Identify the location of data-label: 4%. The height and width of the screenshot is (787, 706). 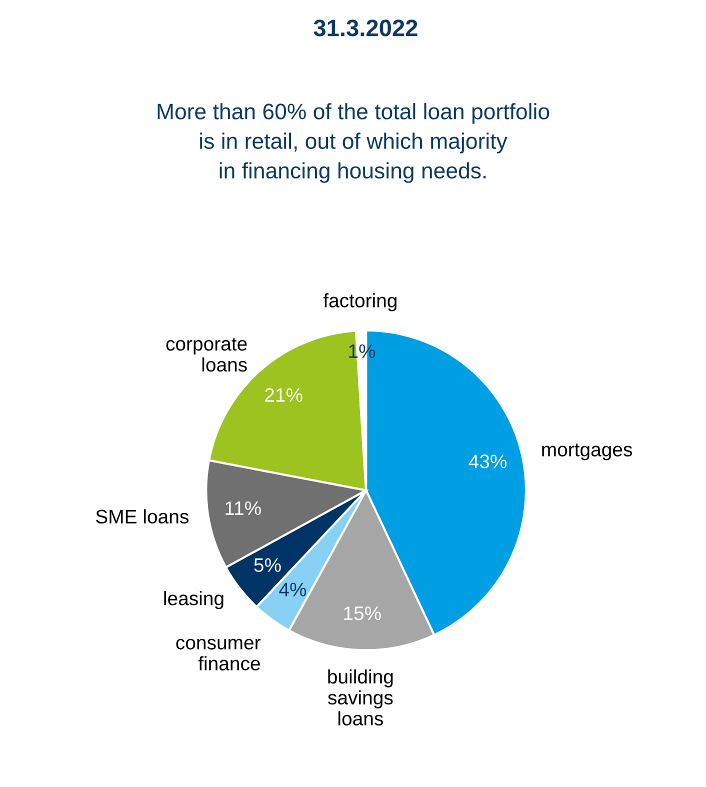
(292, 589).